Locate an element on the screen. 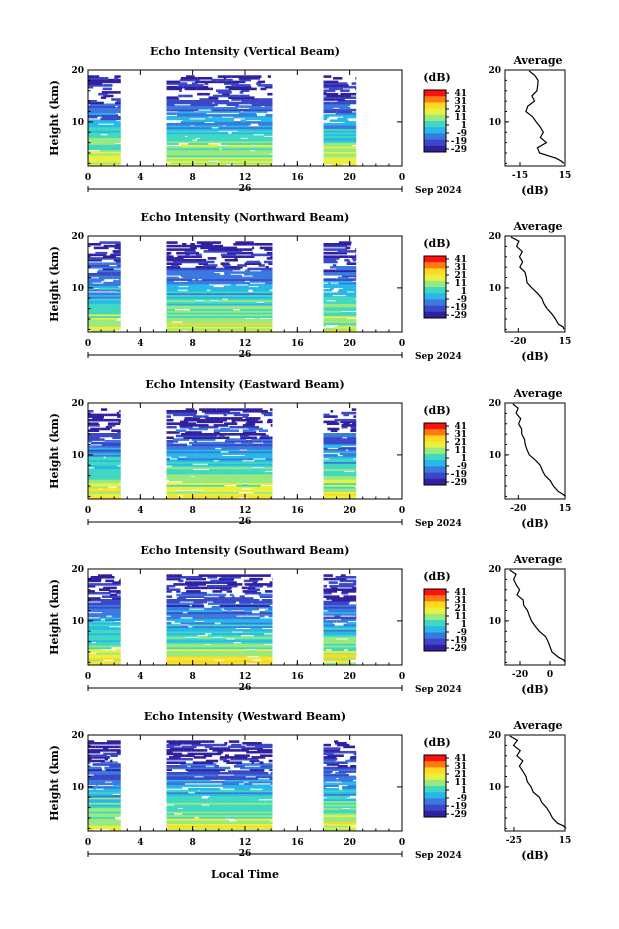 Image resolution: width=619 pixels, height=929 pixels. y-axis-label: Height (km) is located at coordinates (54, 118).